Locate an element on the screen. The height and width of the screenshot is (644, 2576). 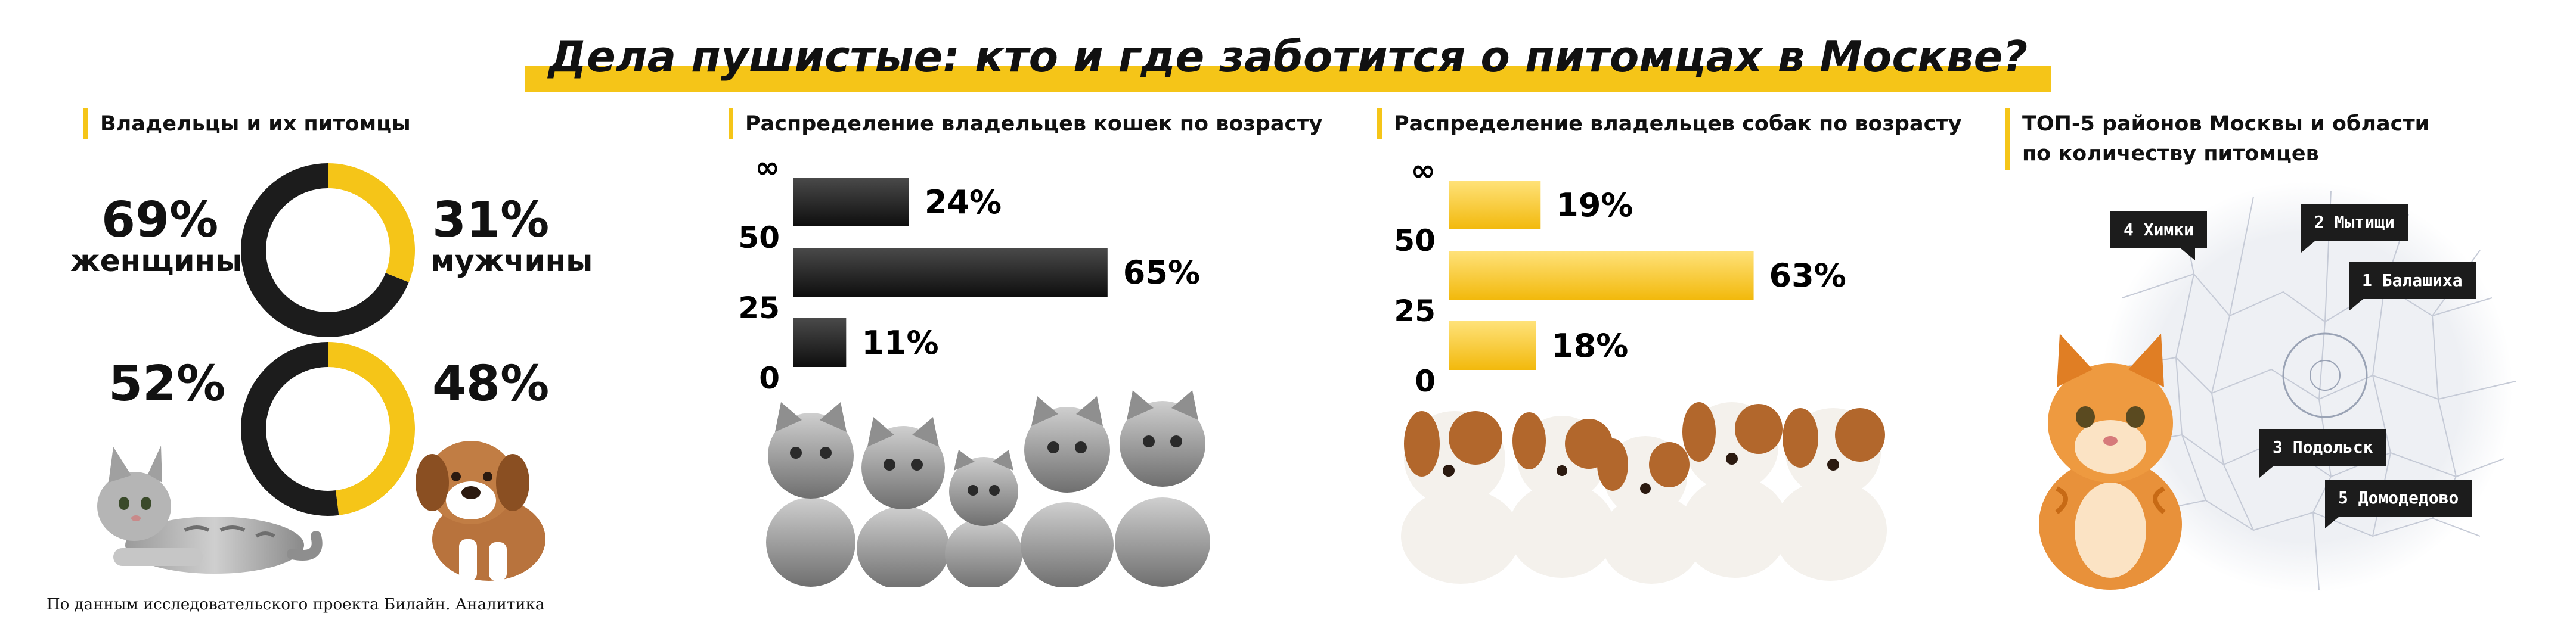
bar-value-label-2: 19% is located at coordinates (1594, 205).